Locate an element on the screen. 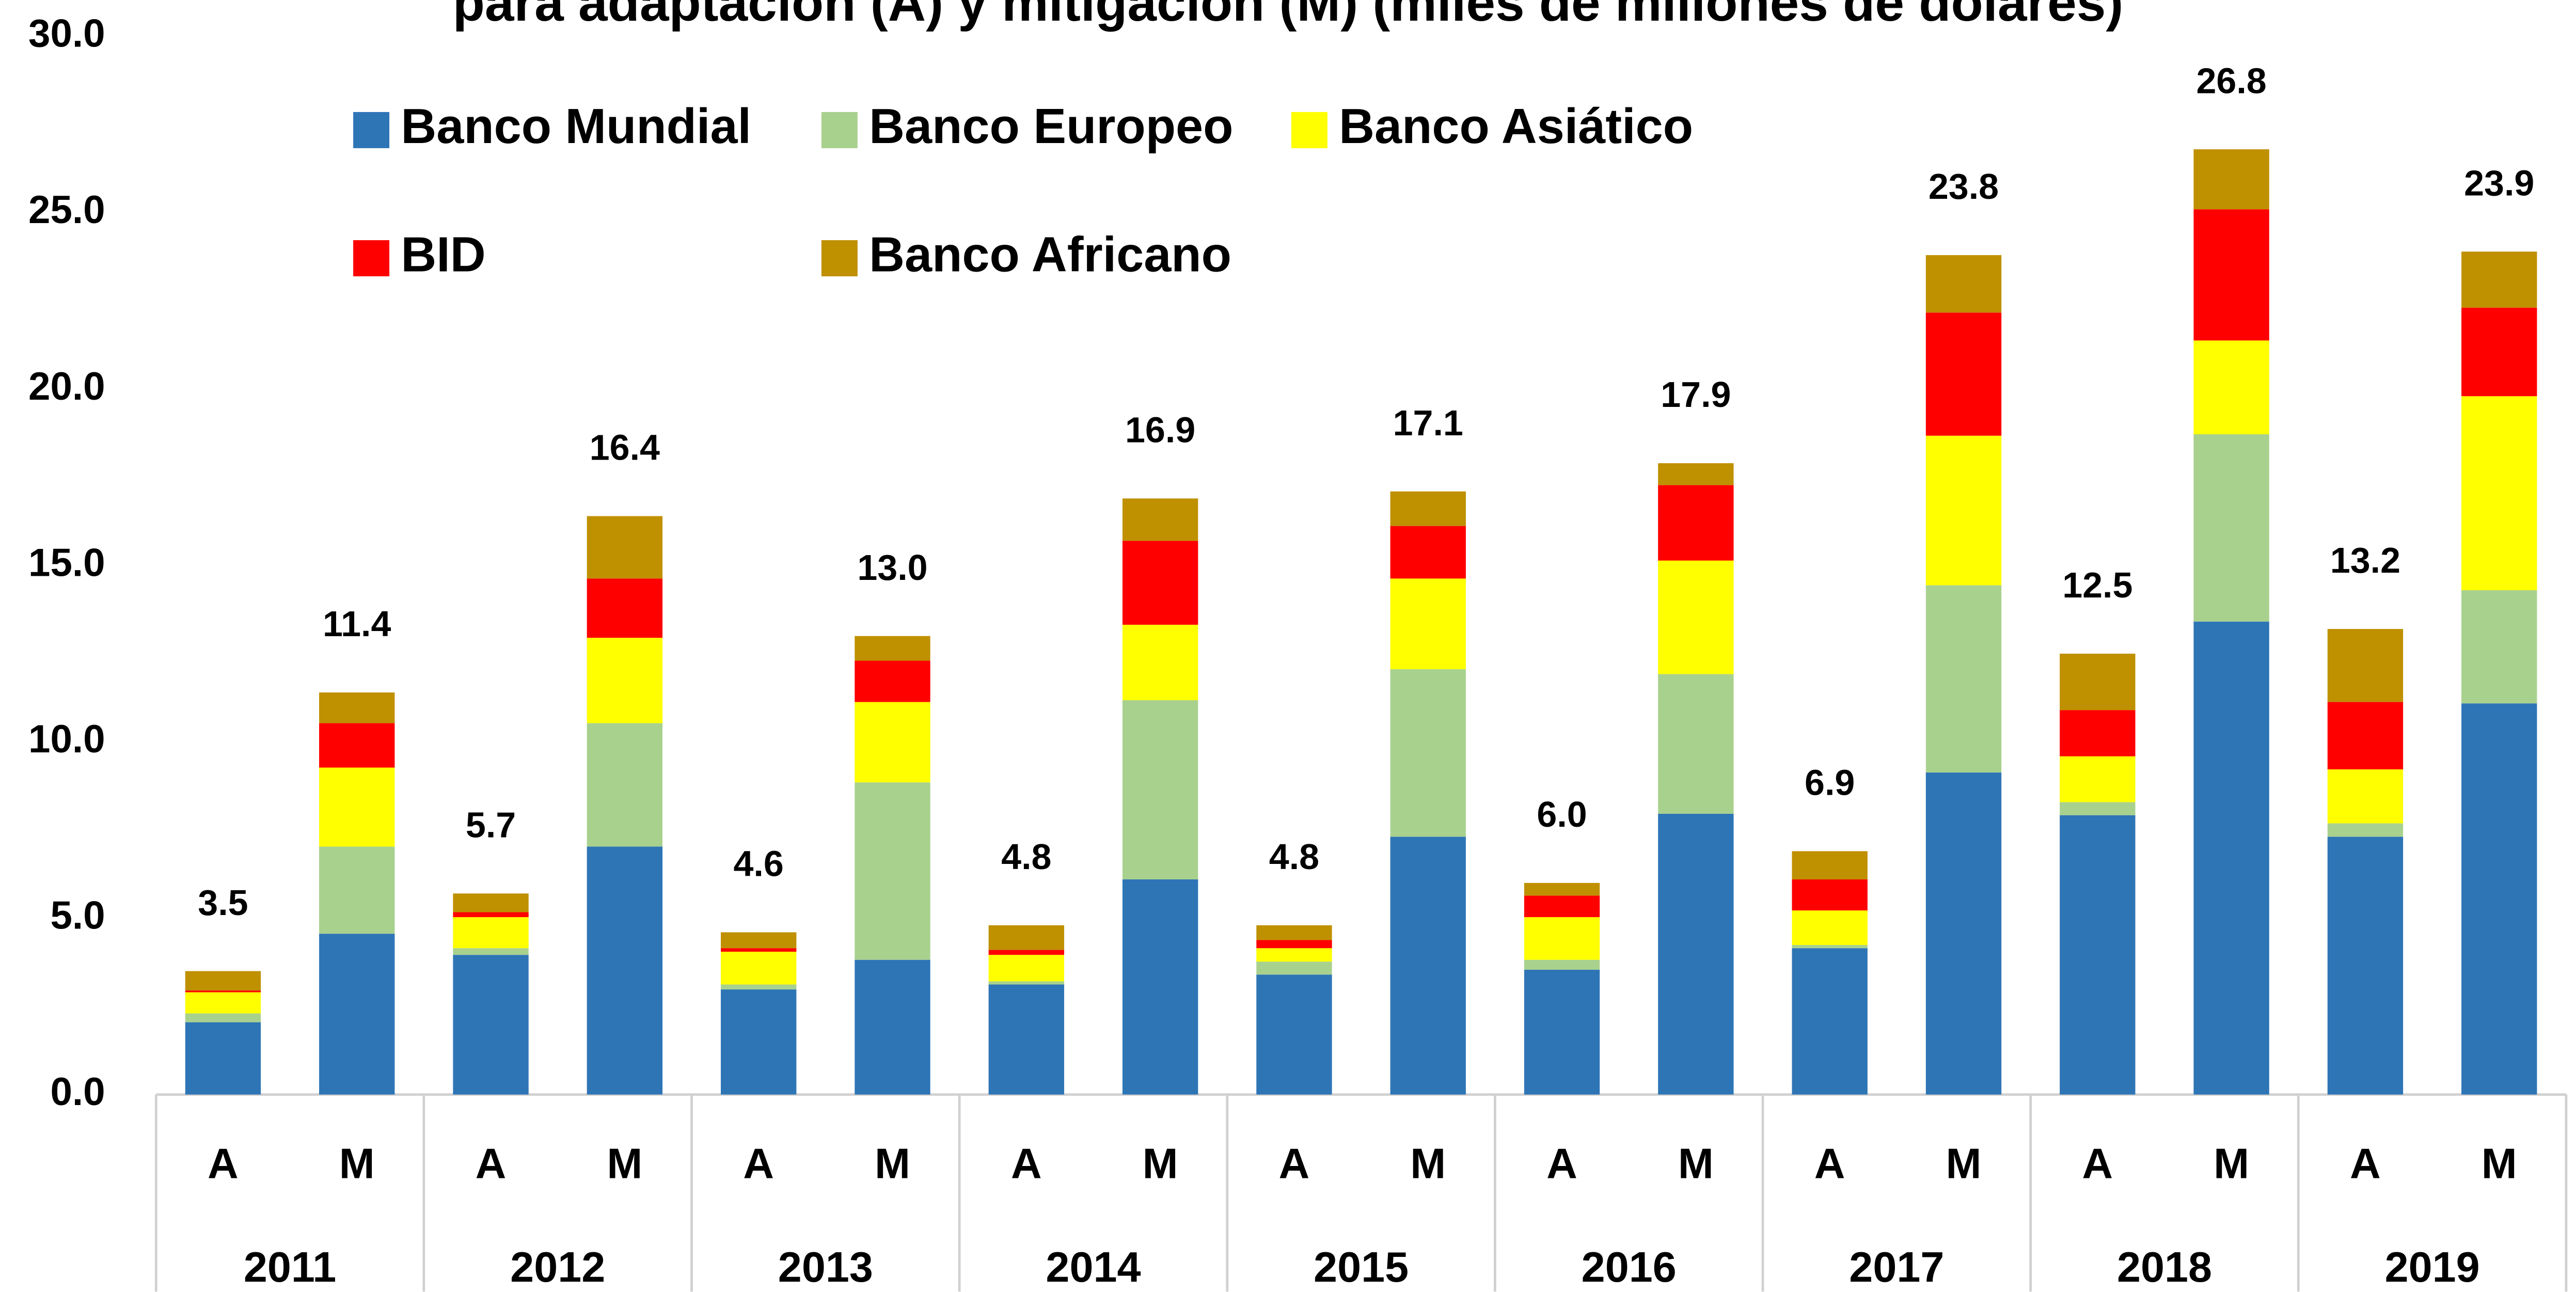  y-tick-label: 5.0 is located at coordinates (78, 915).